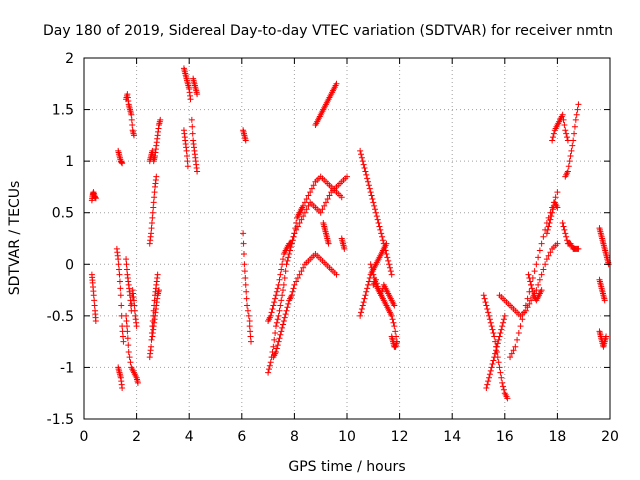  What do you see at coordinates (95, 198) in the screenshot?
I see `data-point-a` at bounding box center [95, 198].